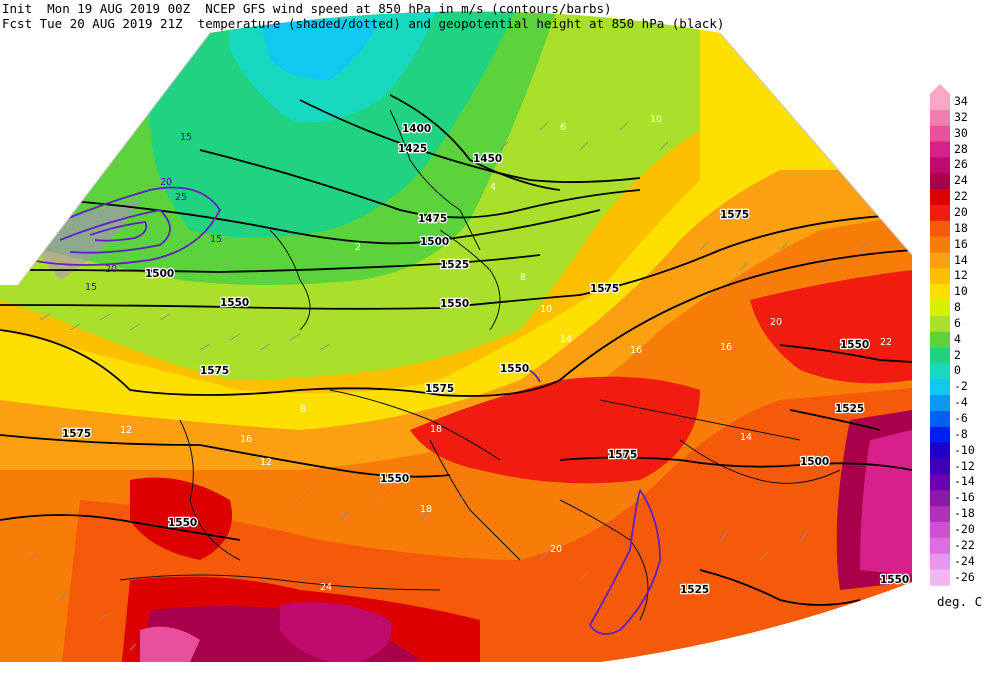 This screenshot has width=1000, height=680. I want to click on temperature-contour-label: 6, so click(563, 127).